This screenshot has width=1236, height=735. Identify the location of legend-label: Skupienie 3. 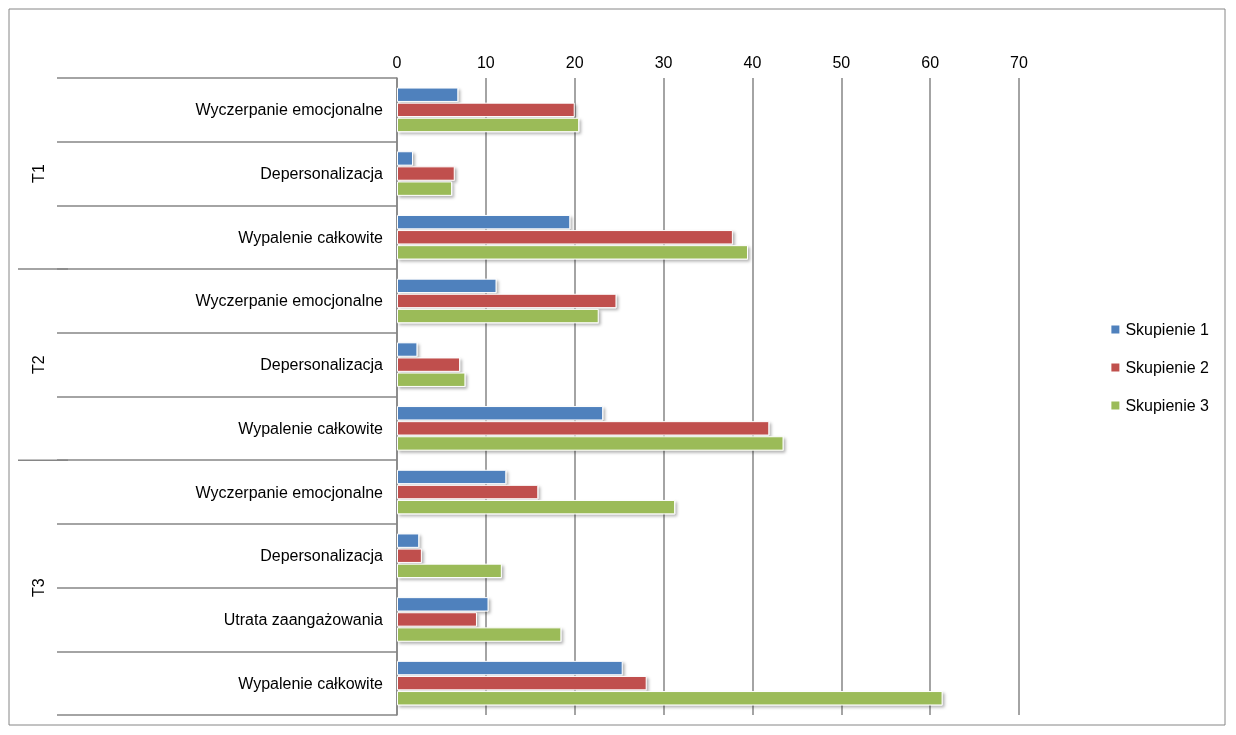
(1167, 405).